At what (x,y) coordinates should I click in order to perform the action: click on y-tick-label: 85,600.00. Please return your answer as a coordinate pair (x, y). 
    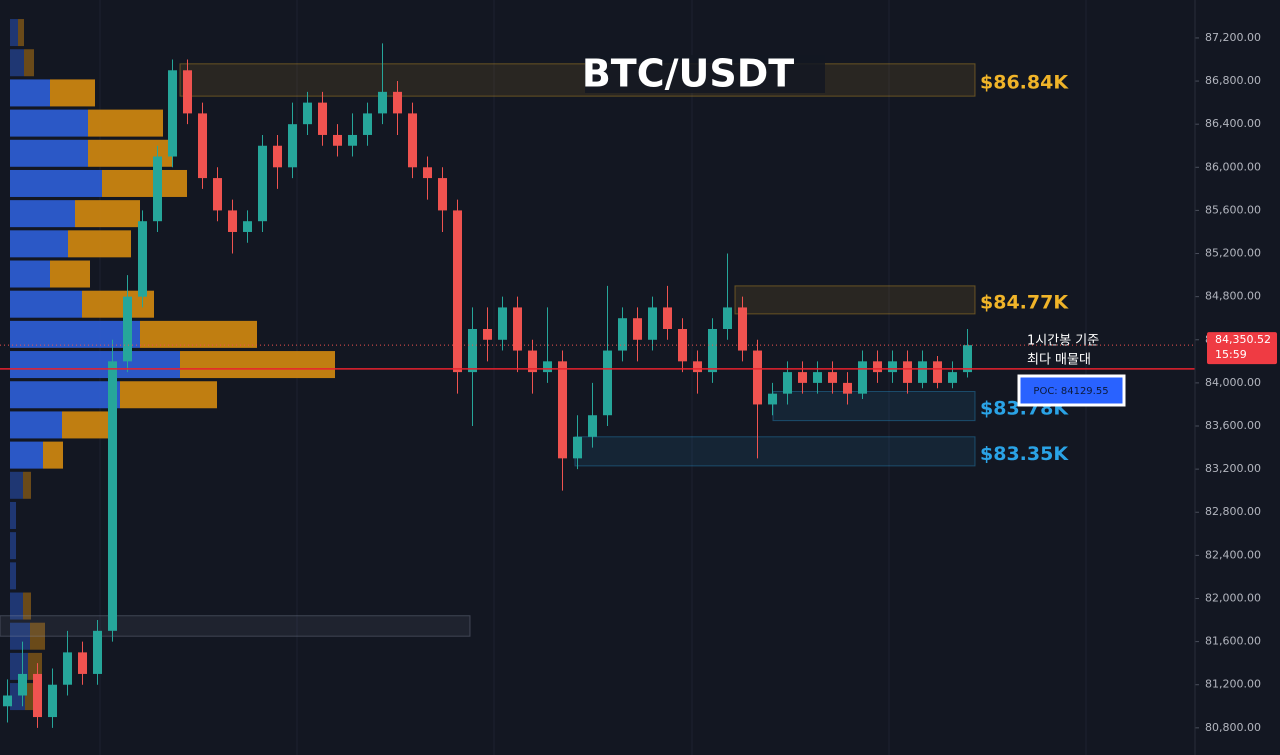
    Looking at the image, I should click on (1233, 209).